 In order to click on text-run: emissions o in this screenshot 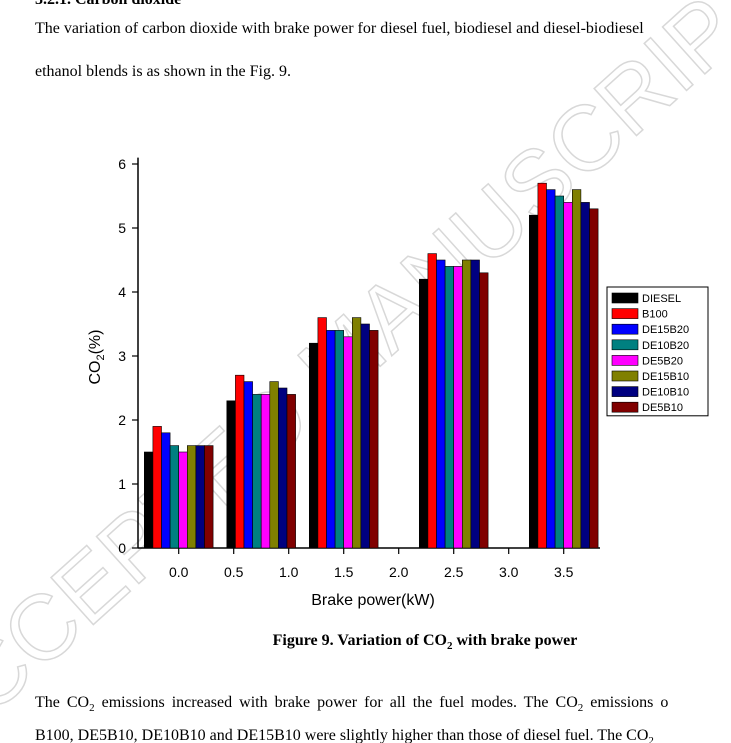, I will do `click(625, 702)`.